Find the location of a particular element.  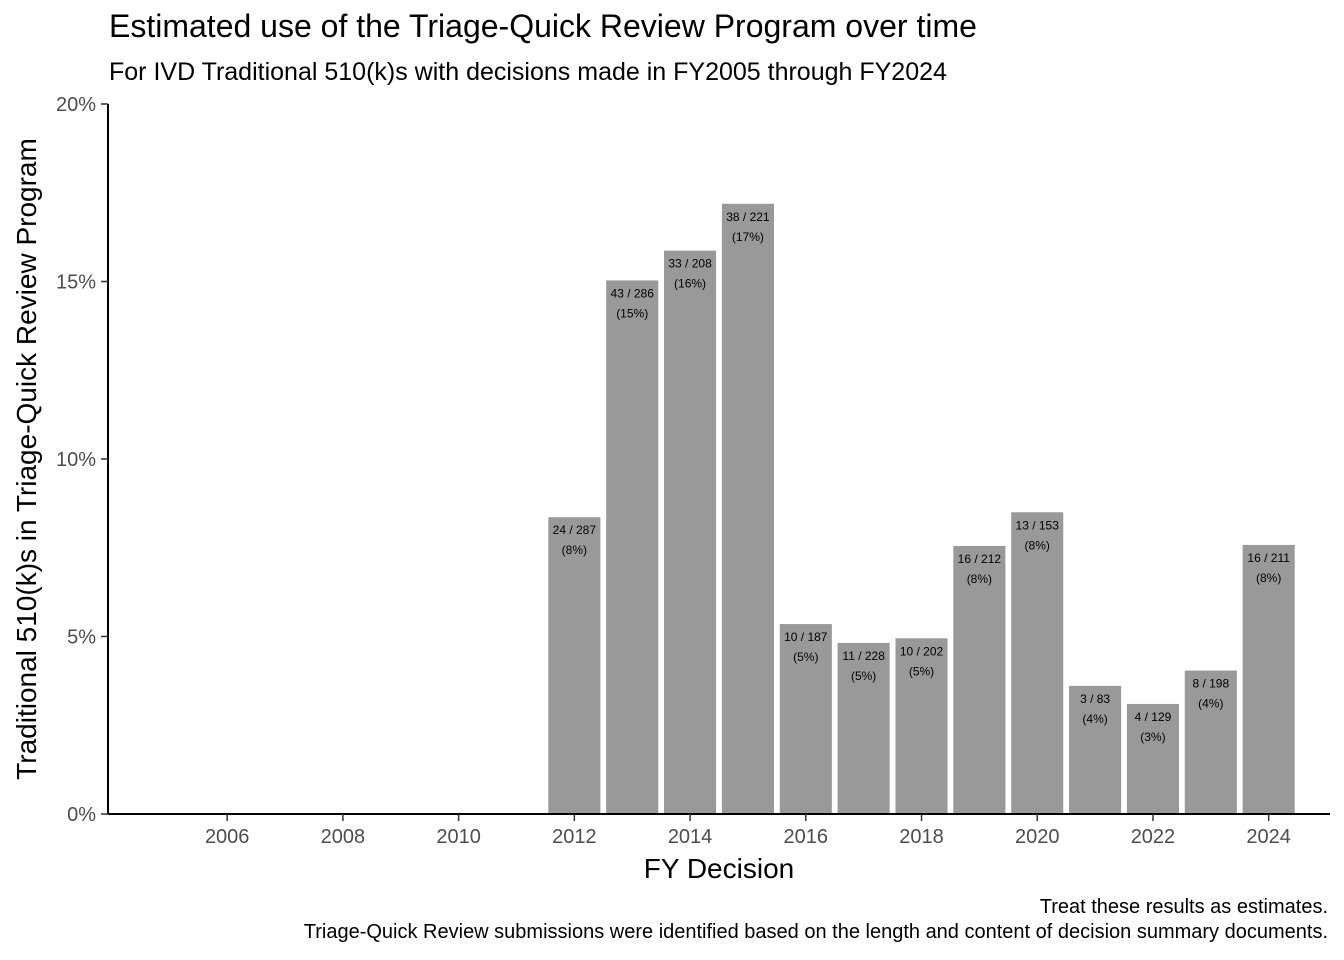

bar-2013 is located at coordinates (632, 547).